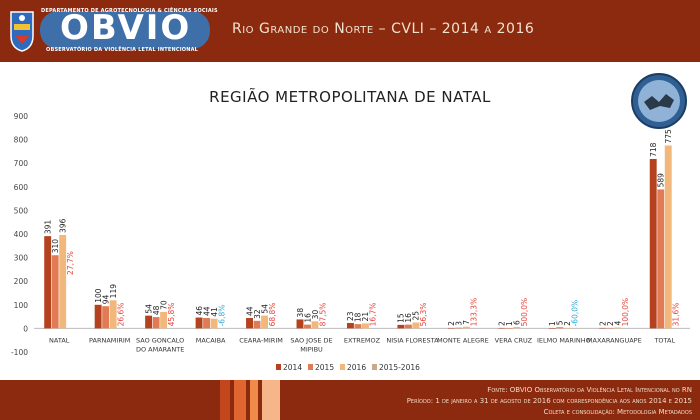  Describe the element at coordinates (517, 322) in the screenshot. I see `data-label-2016: 6` at that location.